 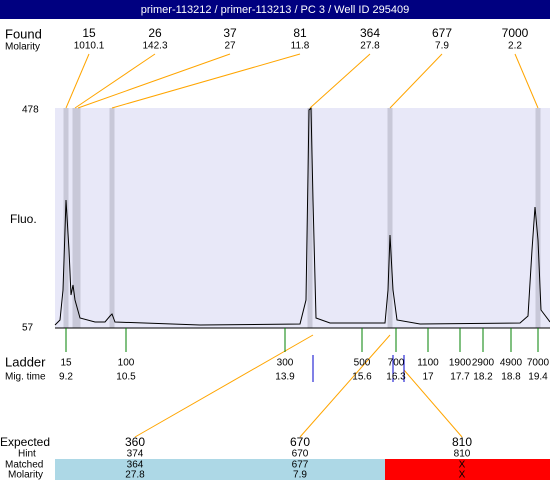 What do you see at coordinates (362, 377) in the screenshot?
I see `ladder-time: 15.6` at bounding box center [362, 377].